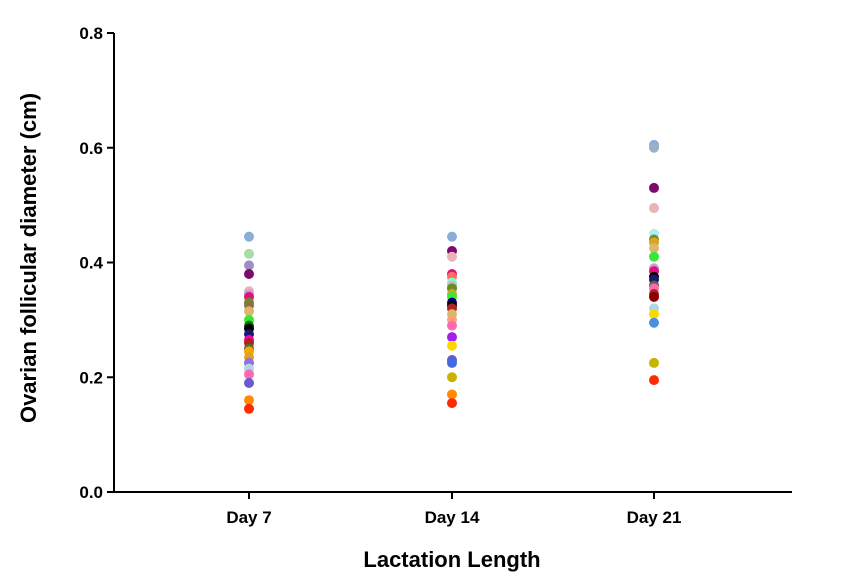 Image resolution: width=850 pixels, height=586 pixels. What do you see at coordinates (248, 517) in the screenshot?
I see `x-tick-label: Day 7` at bounding box center [248, 517].